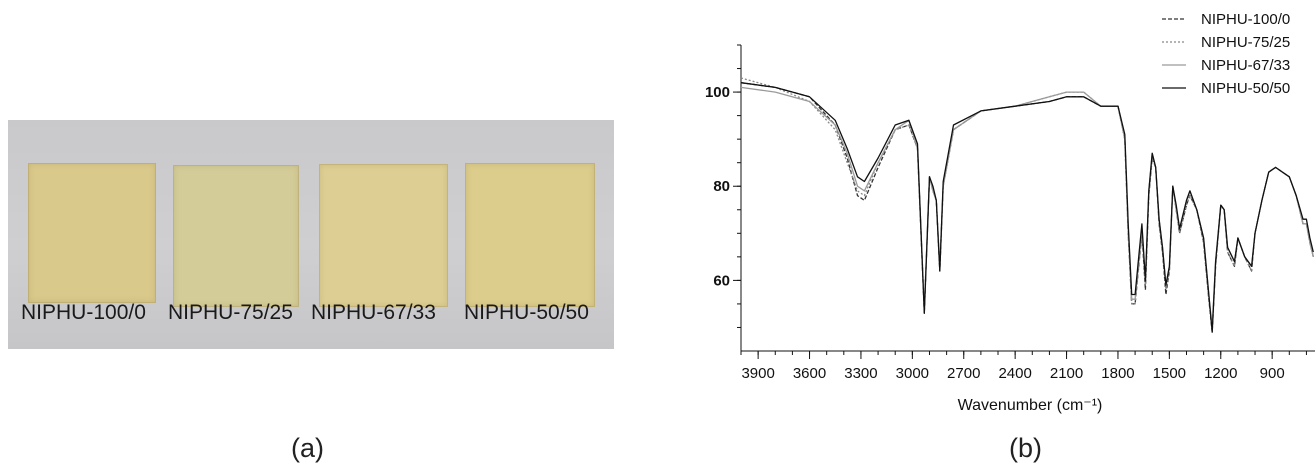 The width and height of the screenshot is (1315, 468). What do you see at coordinates (230, 312) in the screenshot?
I see `sample-label-2: NIPHU-75/25` at bounding box center [230, 312].